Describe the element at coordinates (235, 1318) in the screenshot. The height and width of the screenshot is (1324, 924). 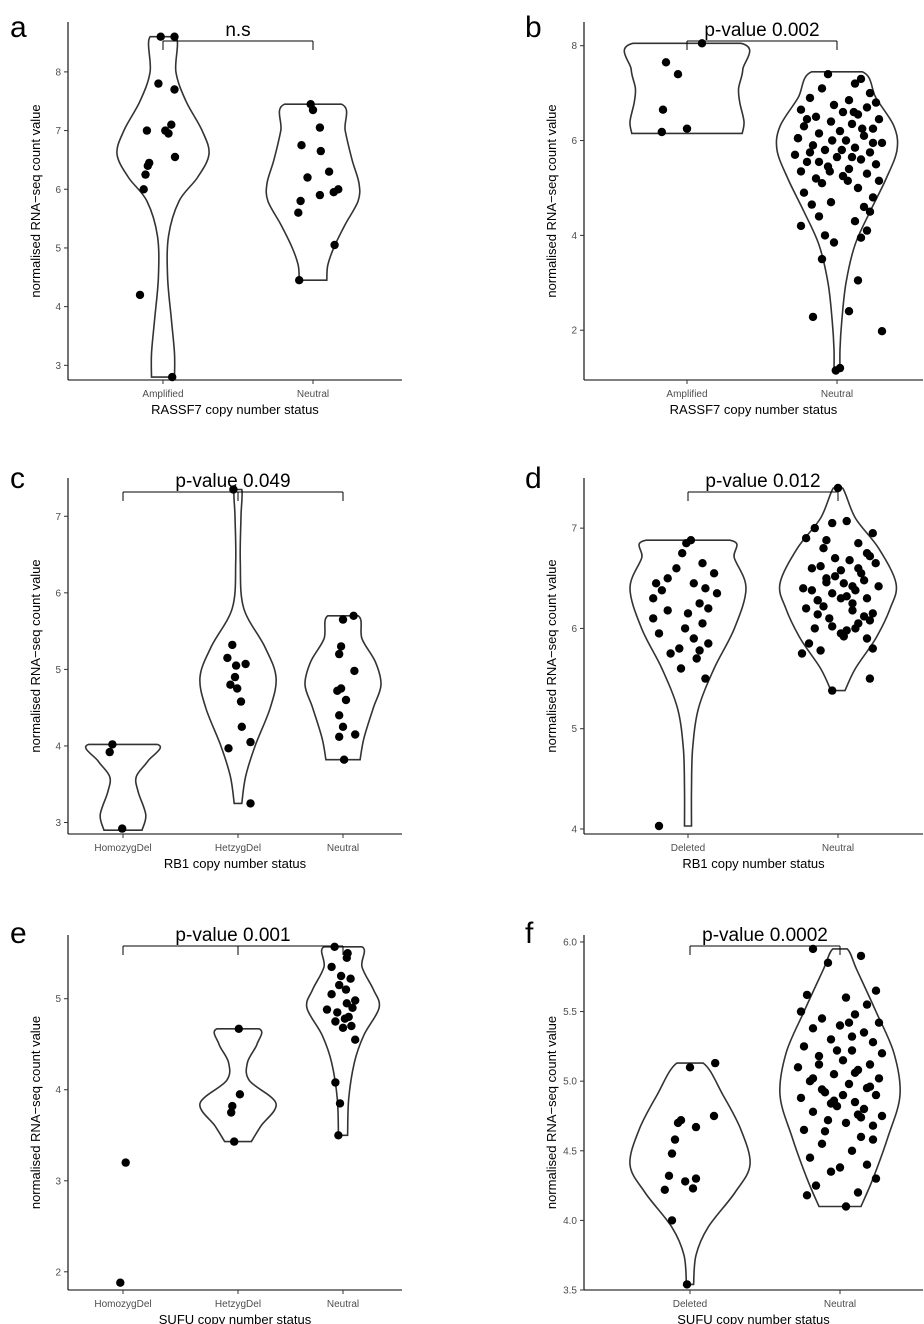
I see `x-axis-title: SUFU copy number status` at that location.